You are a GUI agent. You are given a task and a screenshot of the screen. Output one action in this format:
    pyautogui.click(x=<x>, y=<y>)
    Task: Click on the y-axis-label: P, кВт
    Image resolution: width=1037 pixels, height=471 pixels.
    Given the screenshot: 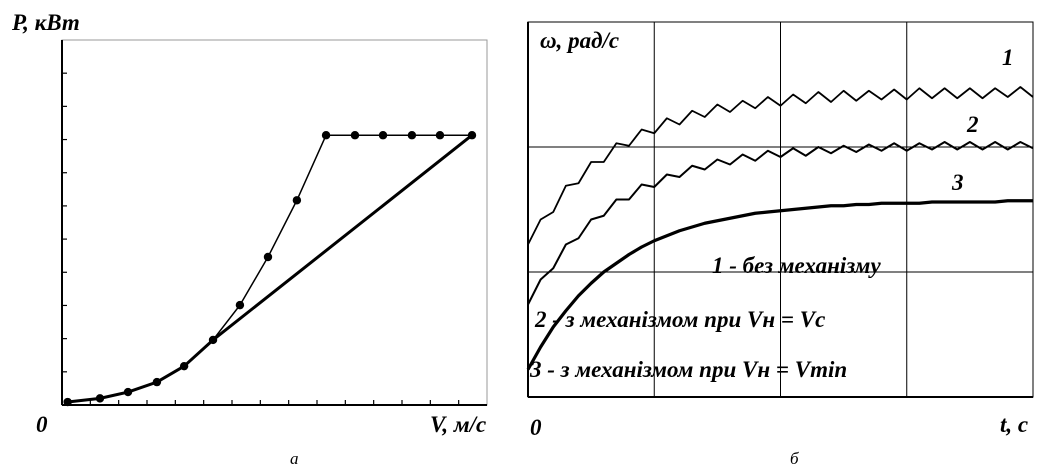 What is the action you would take?
    pyautogui.click(x=45, y=22)
    